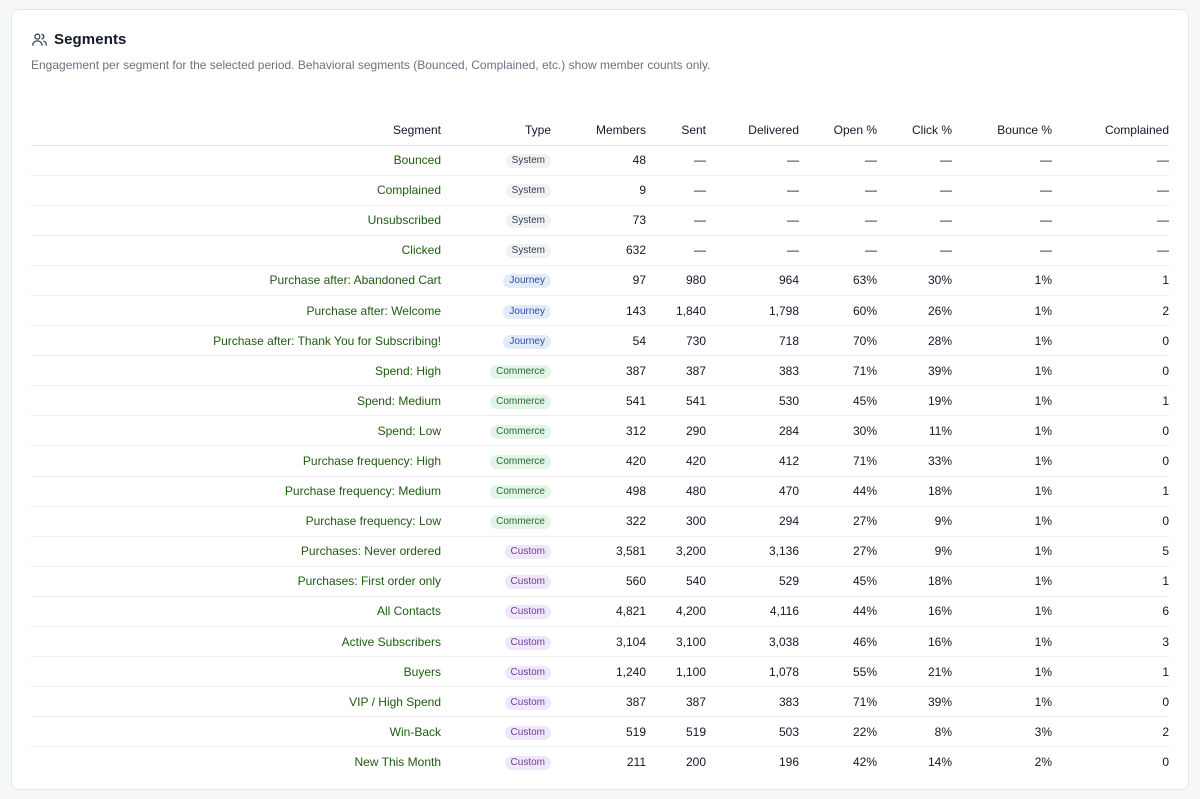 This screenshot has width=1200, height=799. I want to click on sent-cell: 480, so click(676, 491).